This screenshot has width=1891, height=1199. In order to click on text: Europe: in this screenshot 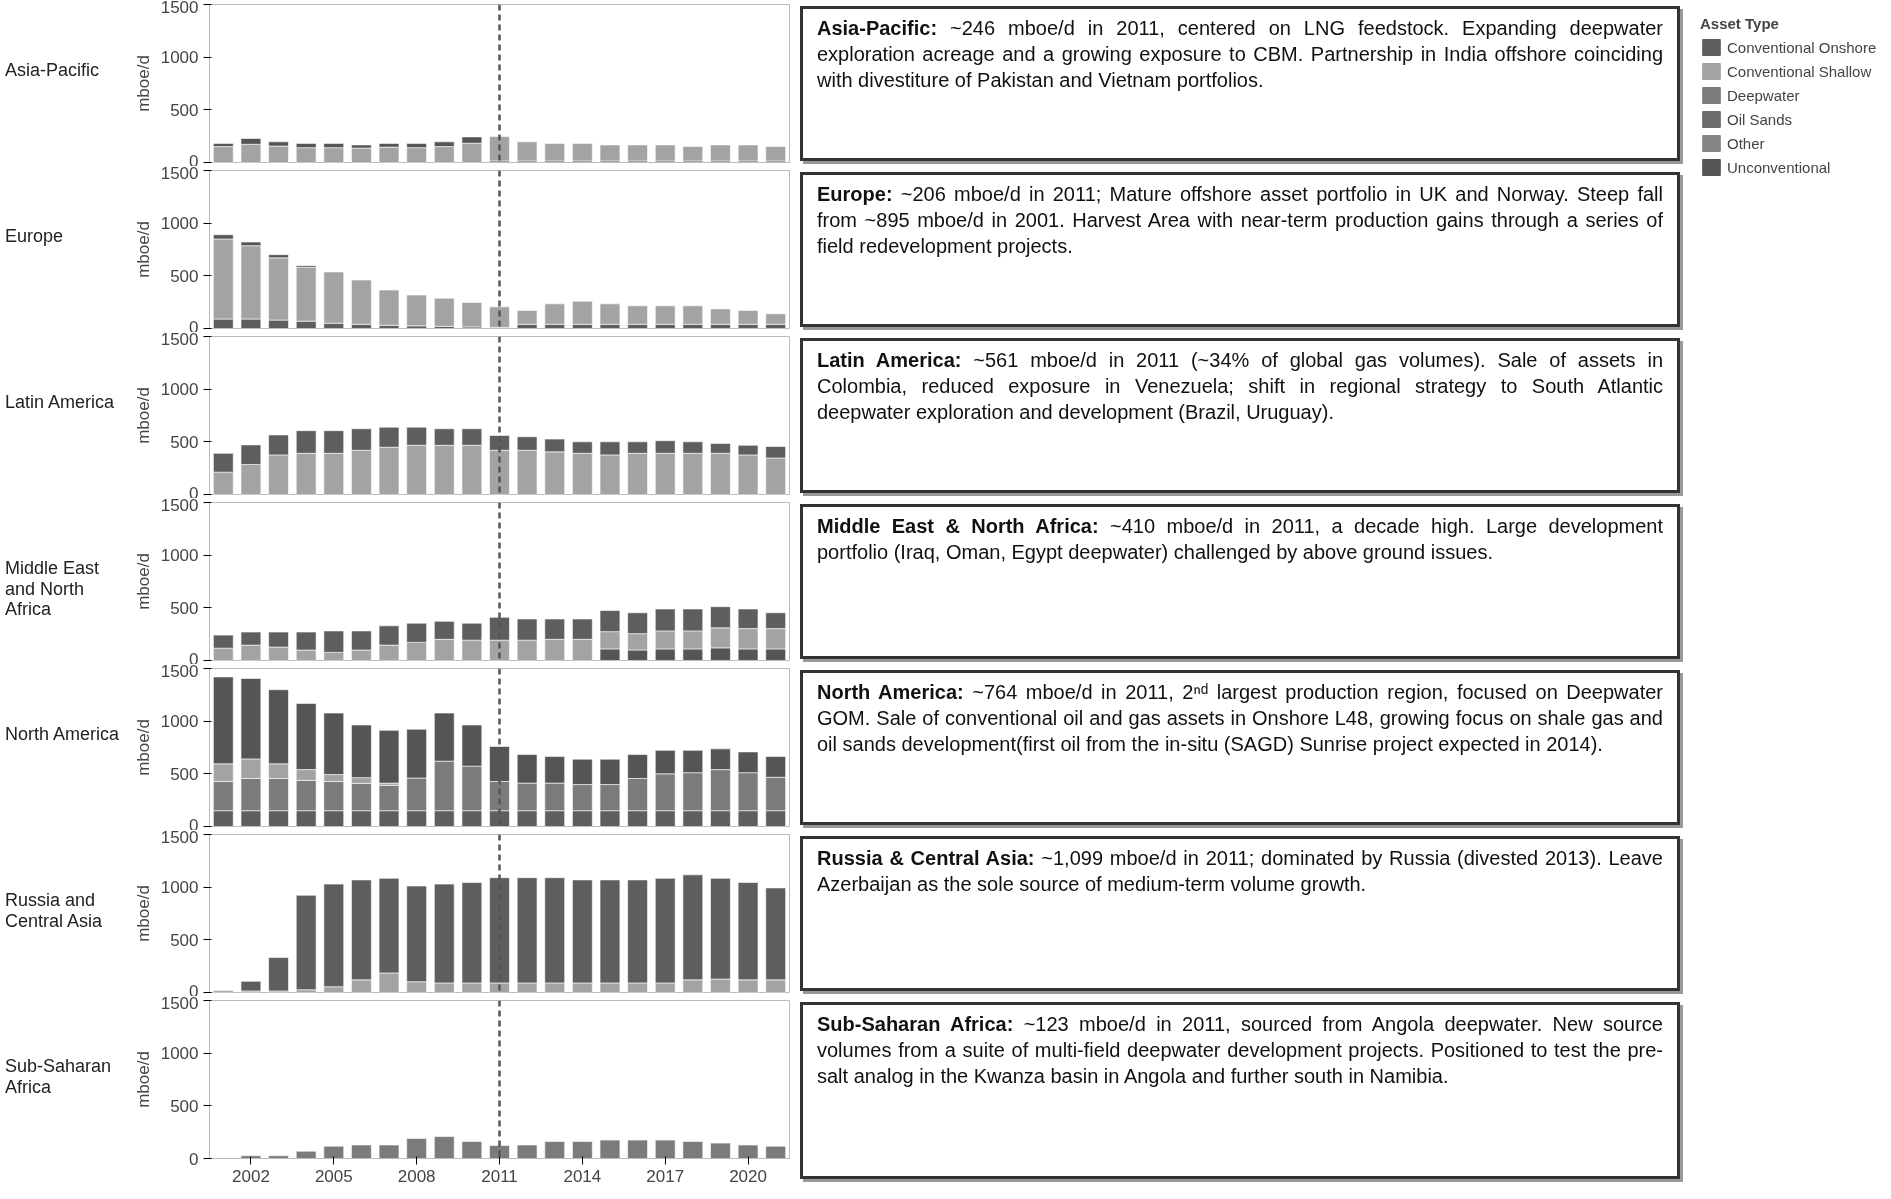, I will do `click(855, 194)`.